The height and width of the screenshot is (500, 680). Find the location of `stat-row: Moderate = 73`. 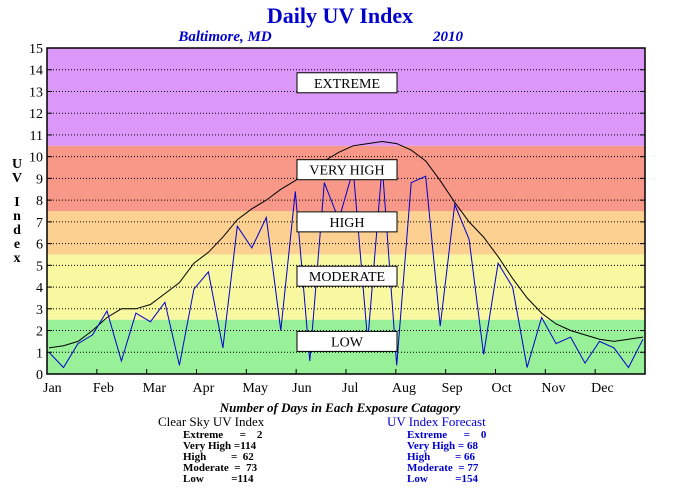

stat-row: Moderate = 73 is located at coordinates (220, 468).